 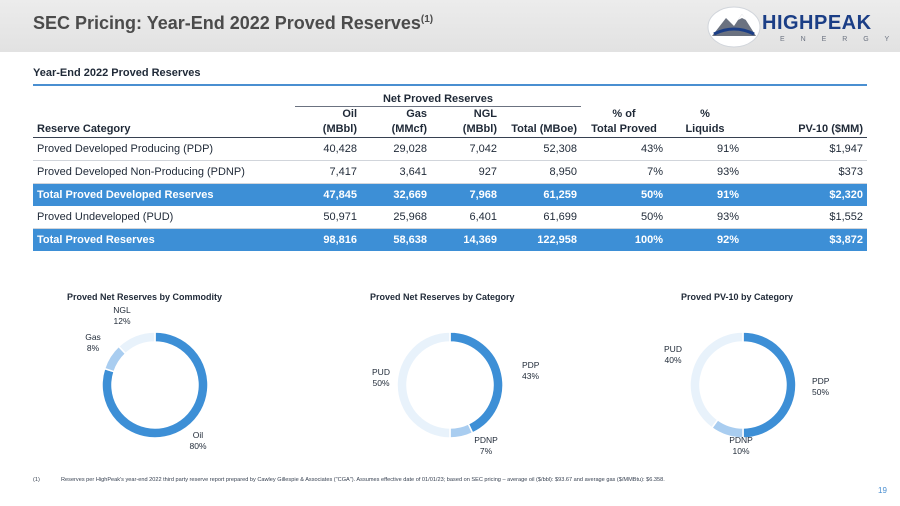 What do you see at coordinates (541, 129) in the screenshot?
I see `col-header-total: Total (MBoe)` at bounding box center [541, 129].